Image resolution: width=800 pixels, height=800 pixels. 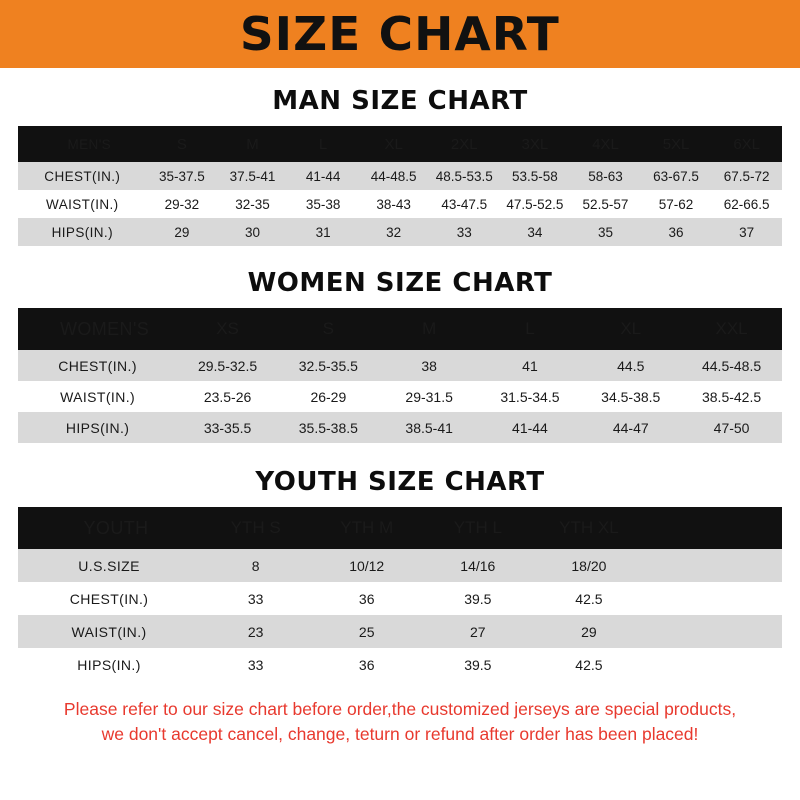 What do you see at coordinates (255, 565) in the screenshot?
I see `youth-ussize-s: 8` at bounding box center [255, 565].